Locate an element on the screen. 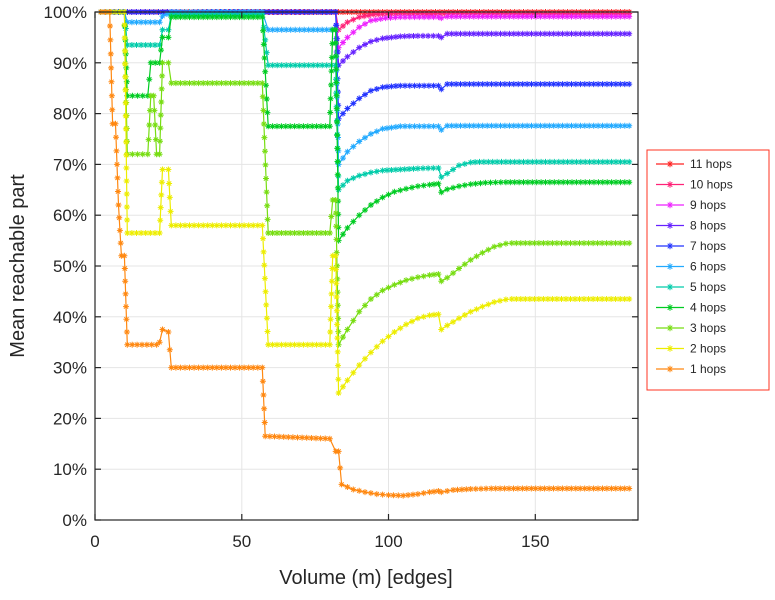 This screenshot has width=775, height=600. y-tick-label: 60% is located at coordinates (70, 215).